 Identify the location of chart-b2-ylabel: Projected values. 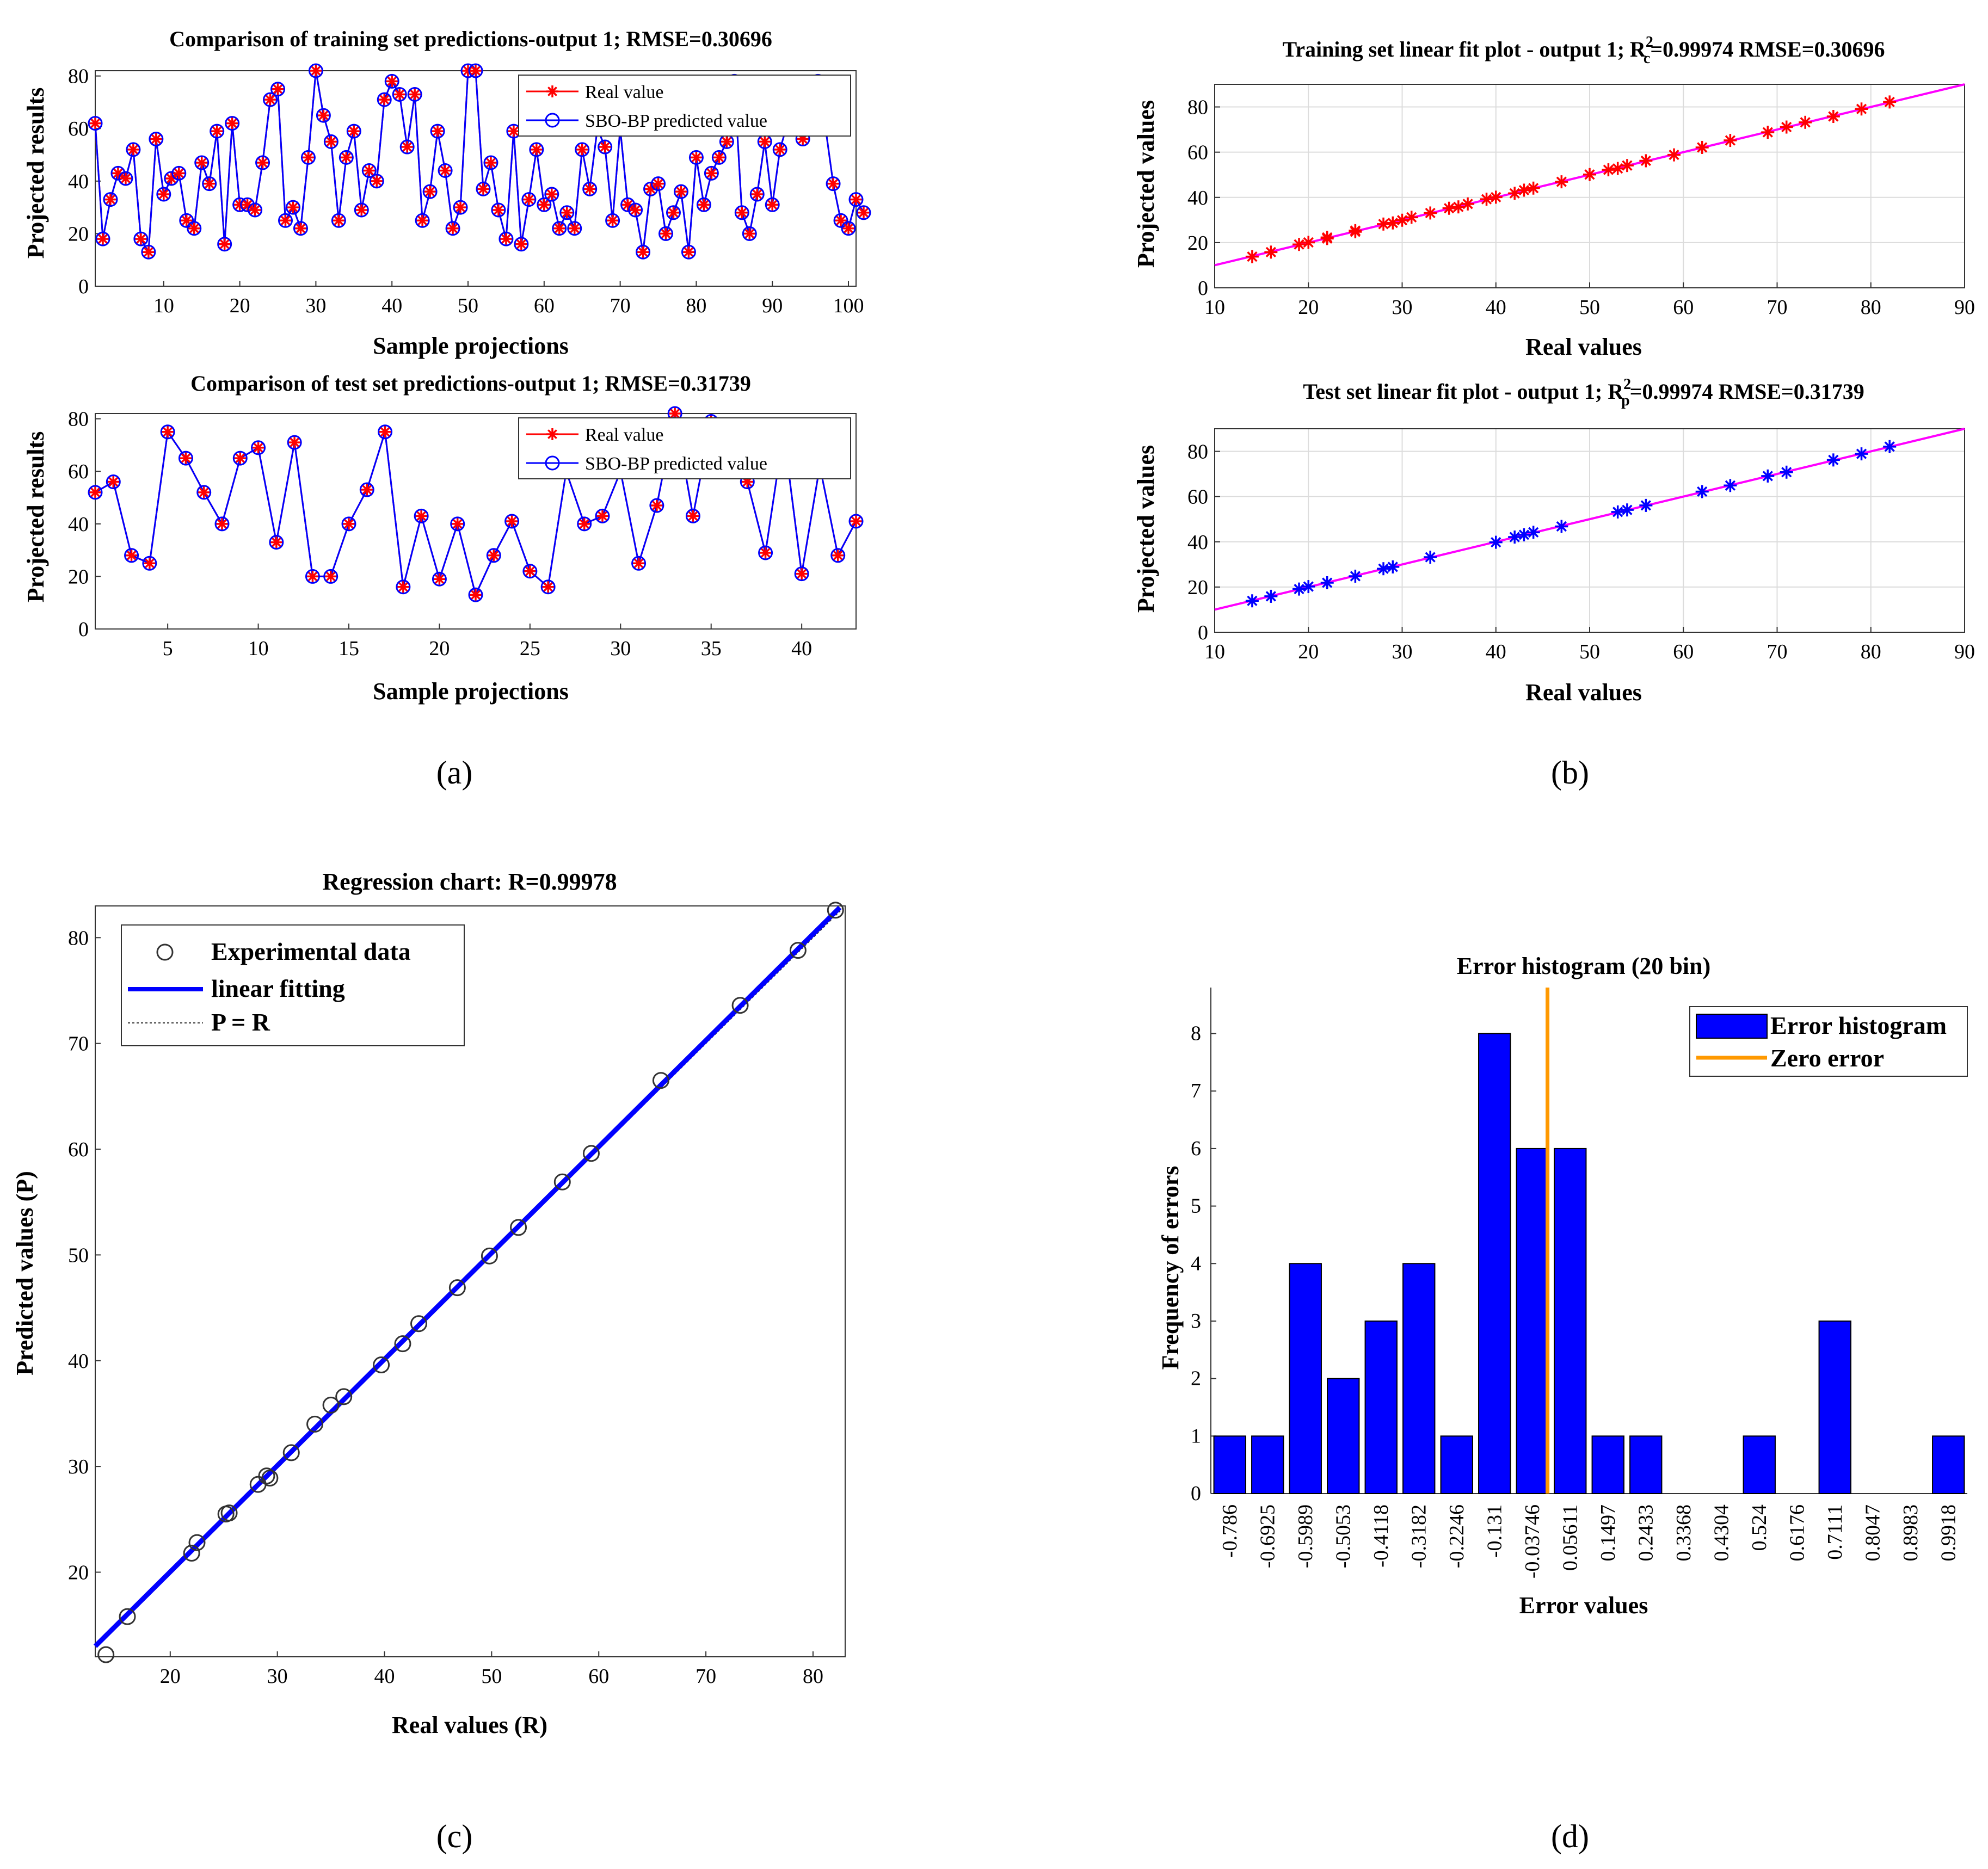
(1146, 529).